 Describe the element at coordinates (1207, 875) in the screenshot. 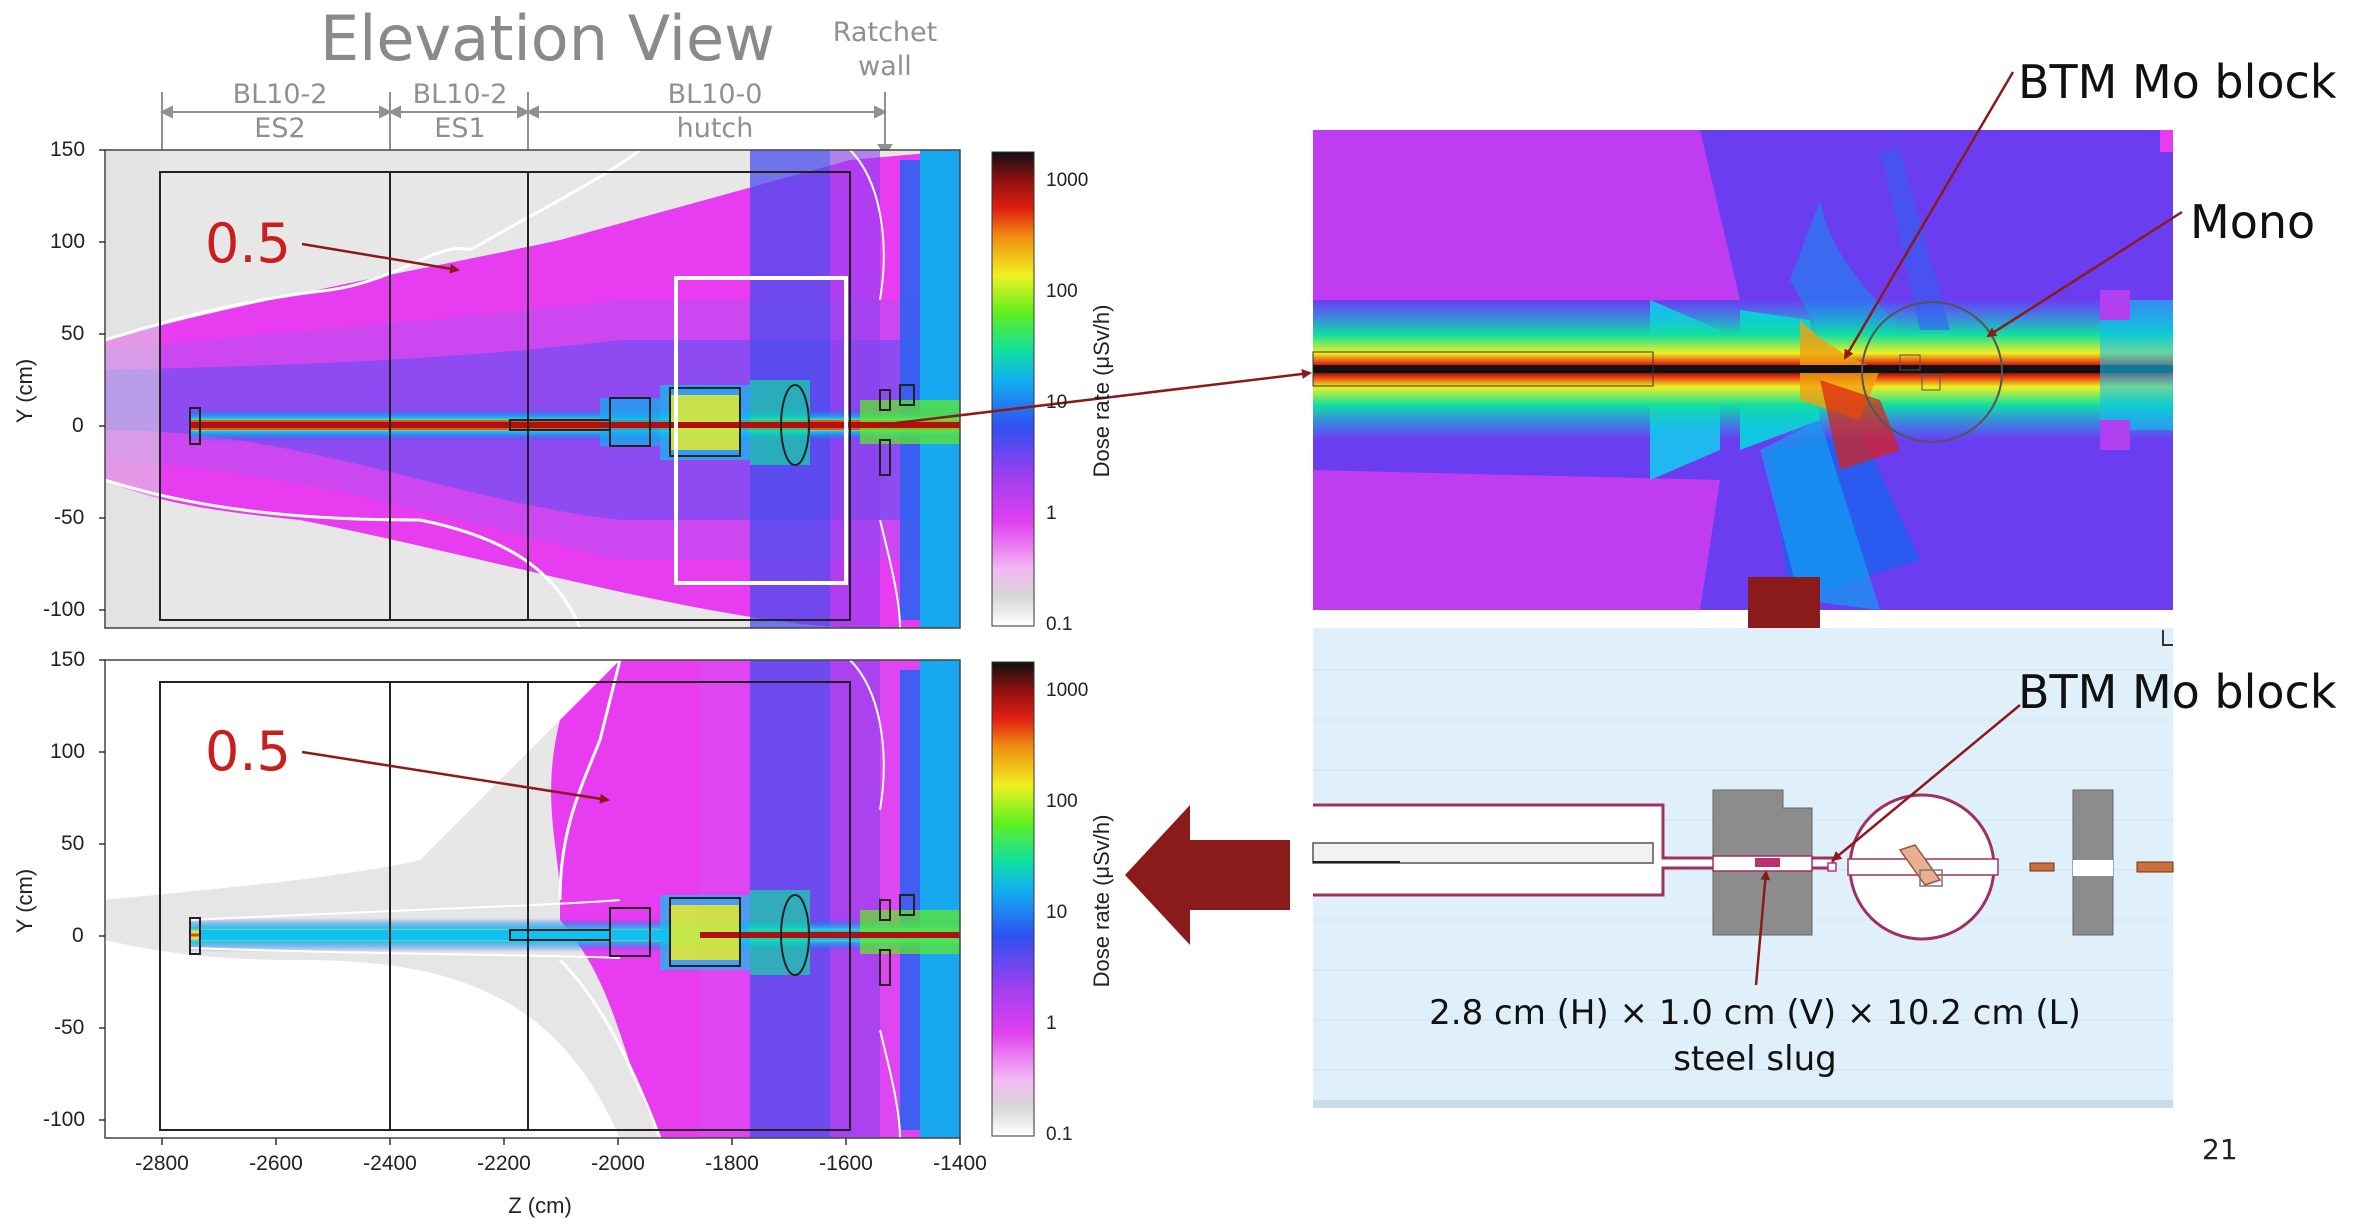

I see `big-left-arrow` at that location.